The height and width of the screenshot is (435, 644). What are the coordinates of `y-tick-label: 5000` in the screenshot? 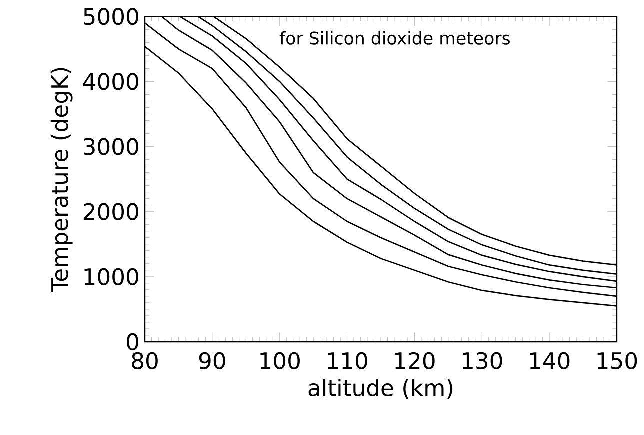 It's located at (111, 17).